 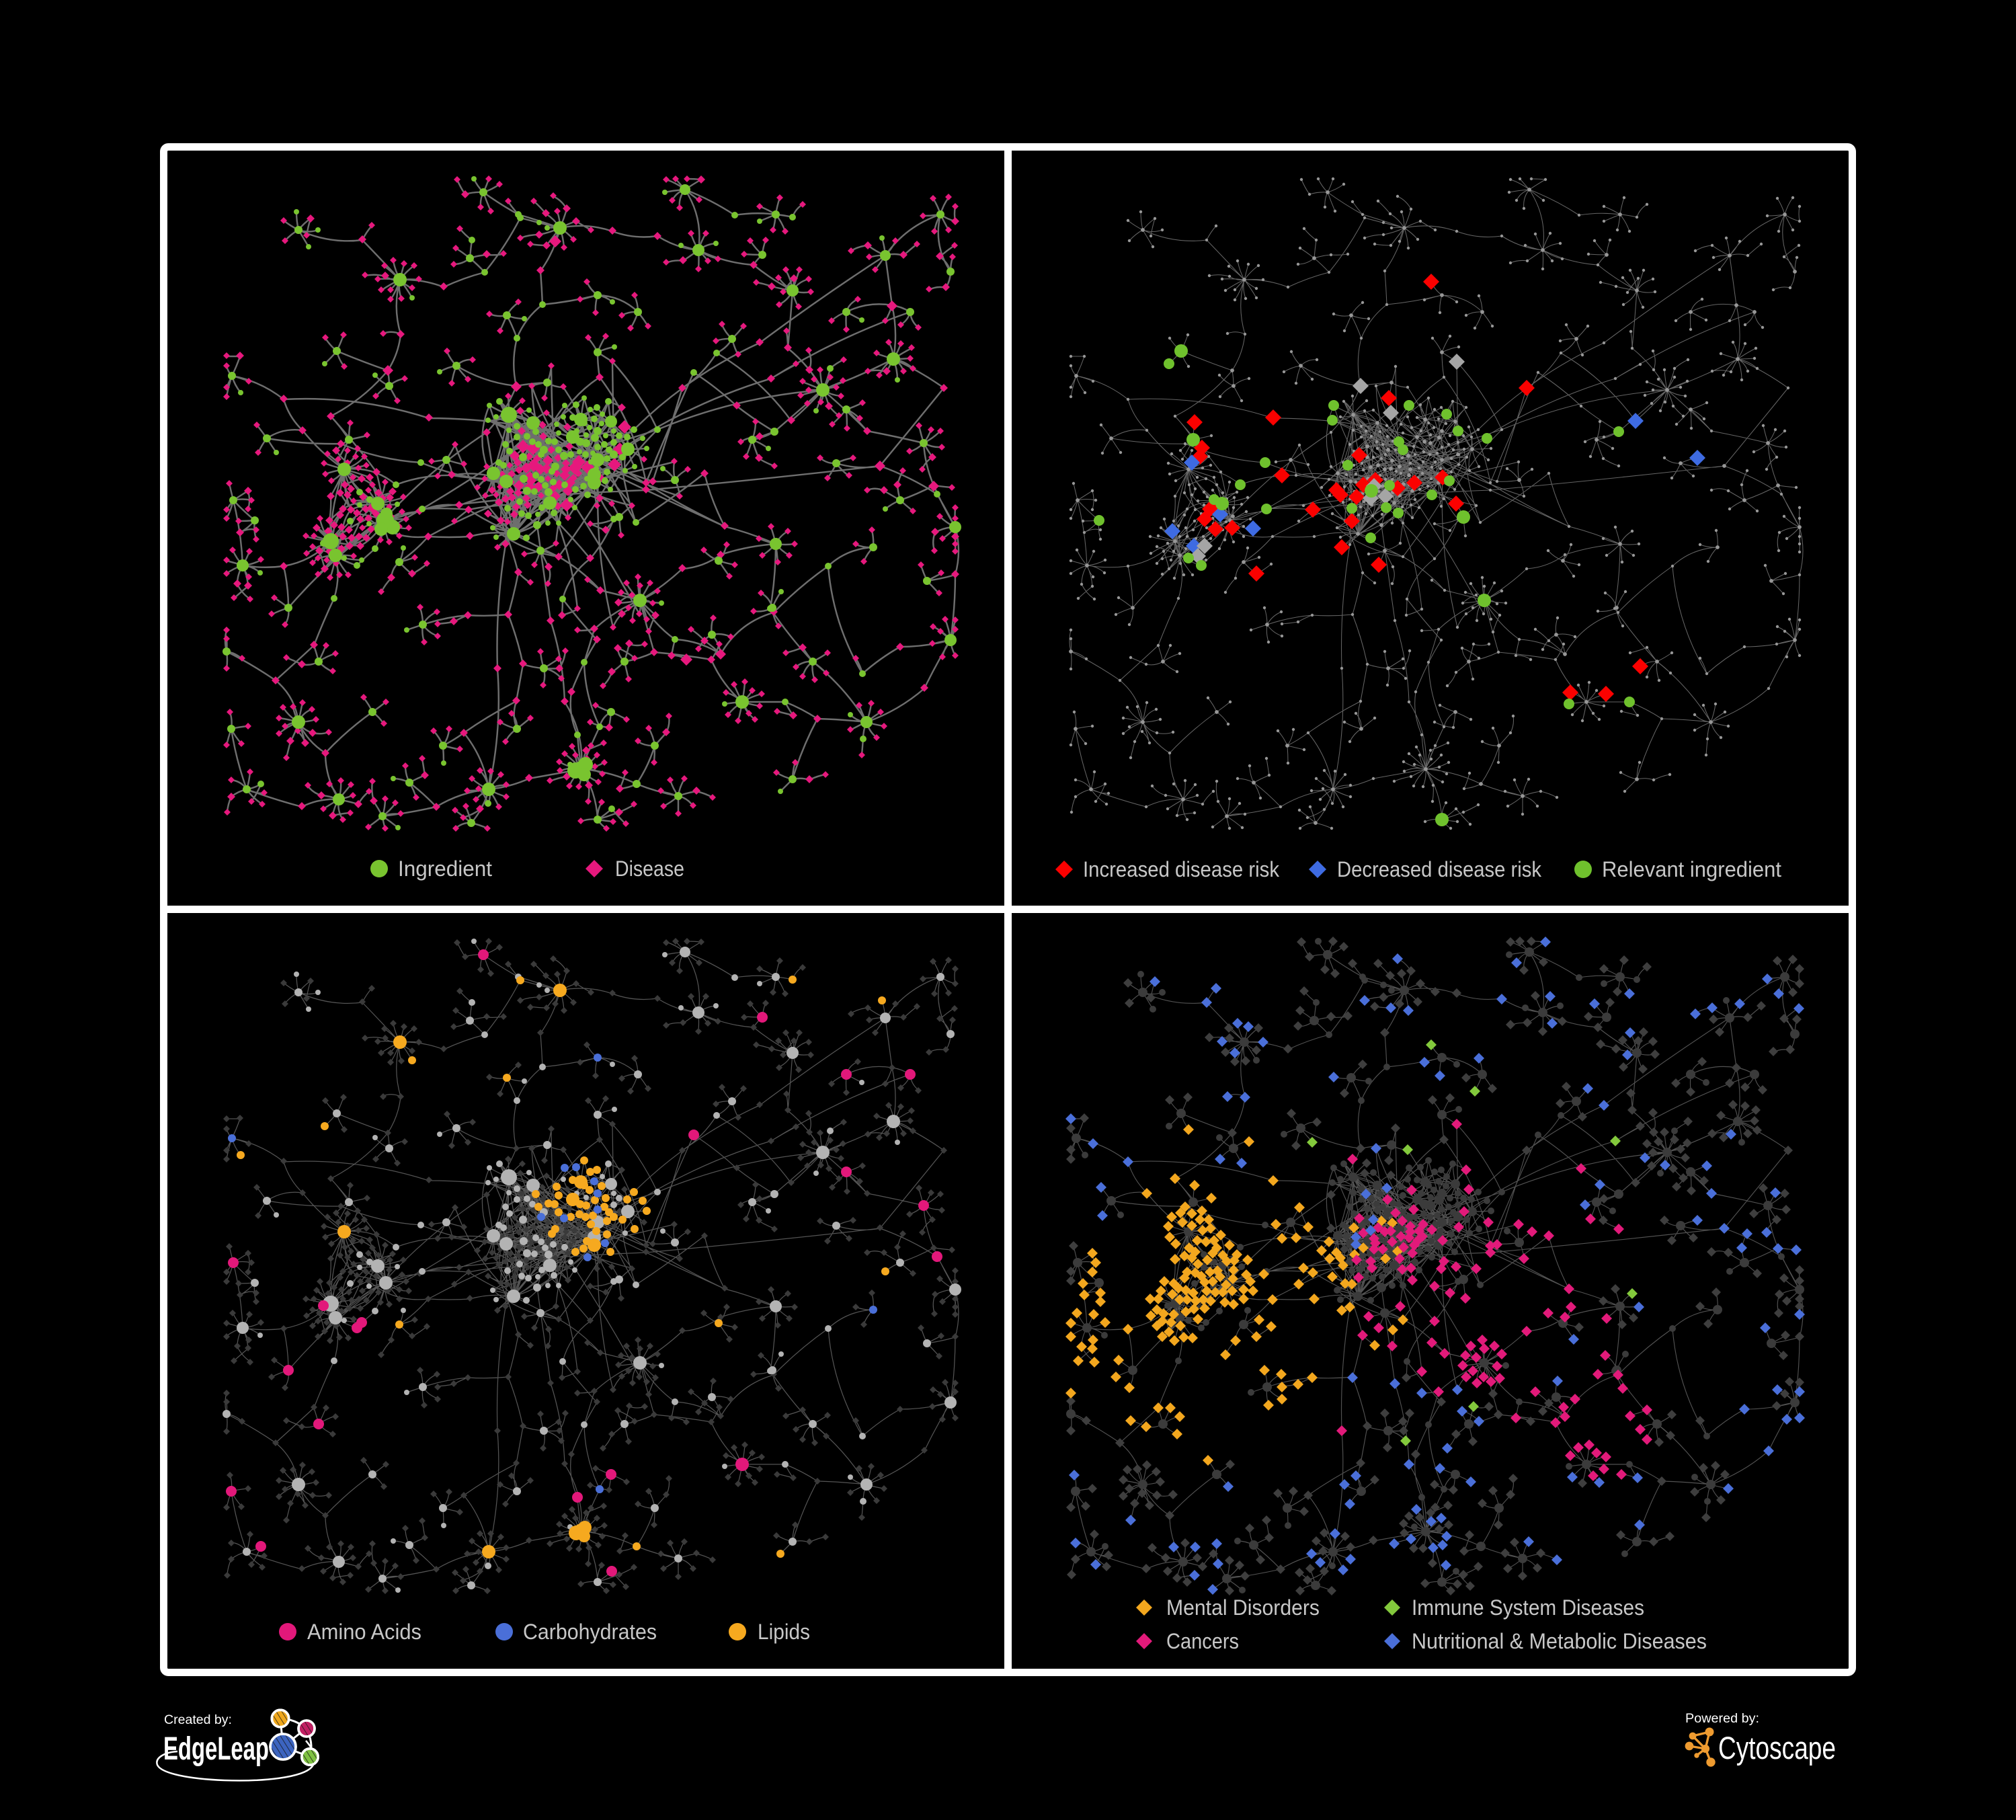 What do you see at coordinates (1777, 1748) in the screenshot?
I see `svg-text: Cytoscape` at bounding box center [1777, 1748].